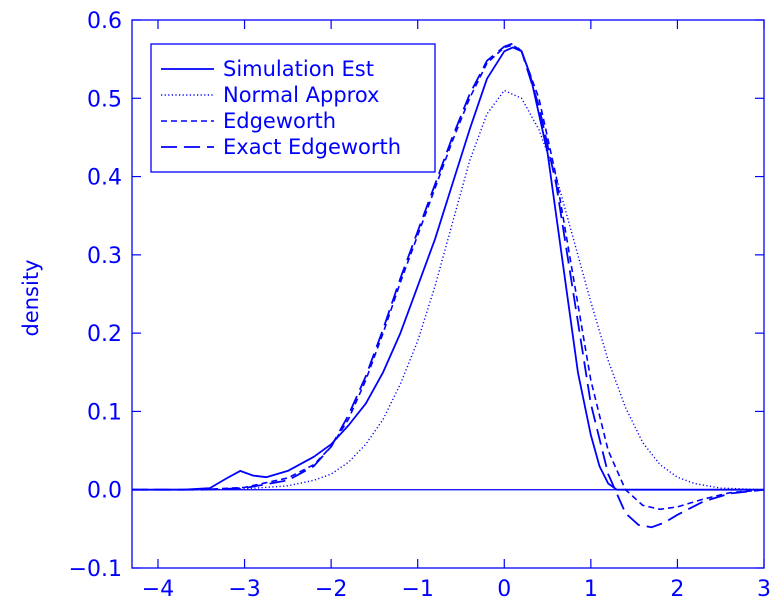  Describe the element at coordinates (293, 108) in the screenshot. I see `legend-box` at that location.